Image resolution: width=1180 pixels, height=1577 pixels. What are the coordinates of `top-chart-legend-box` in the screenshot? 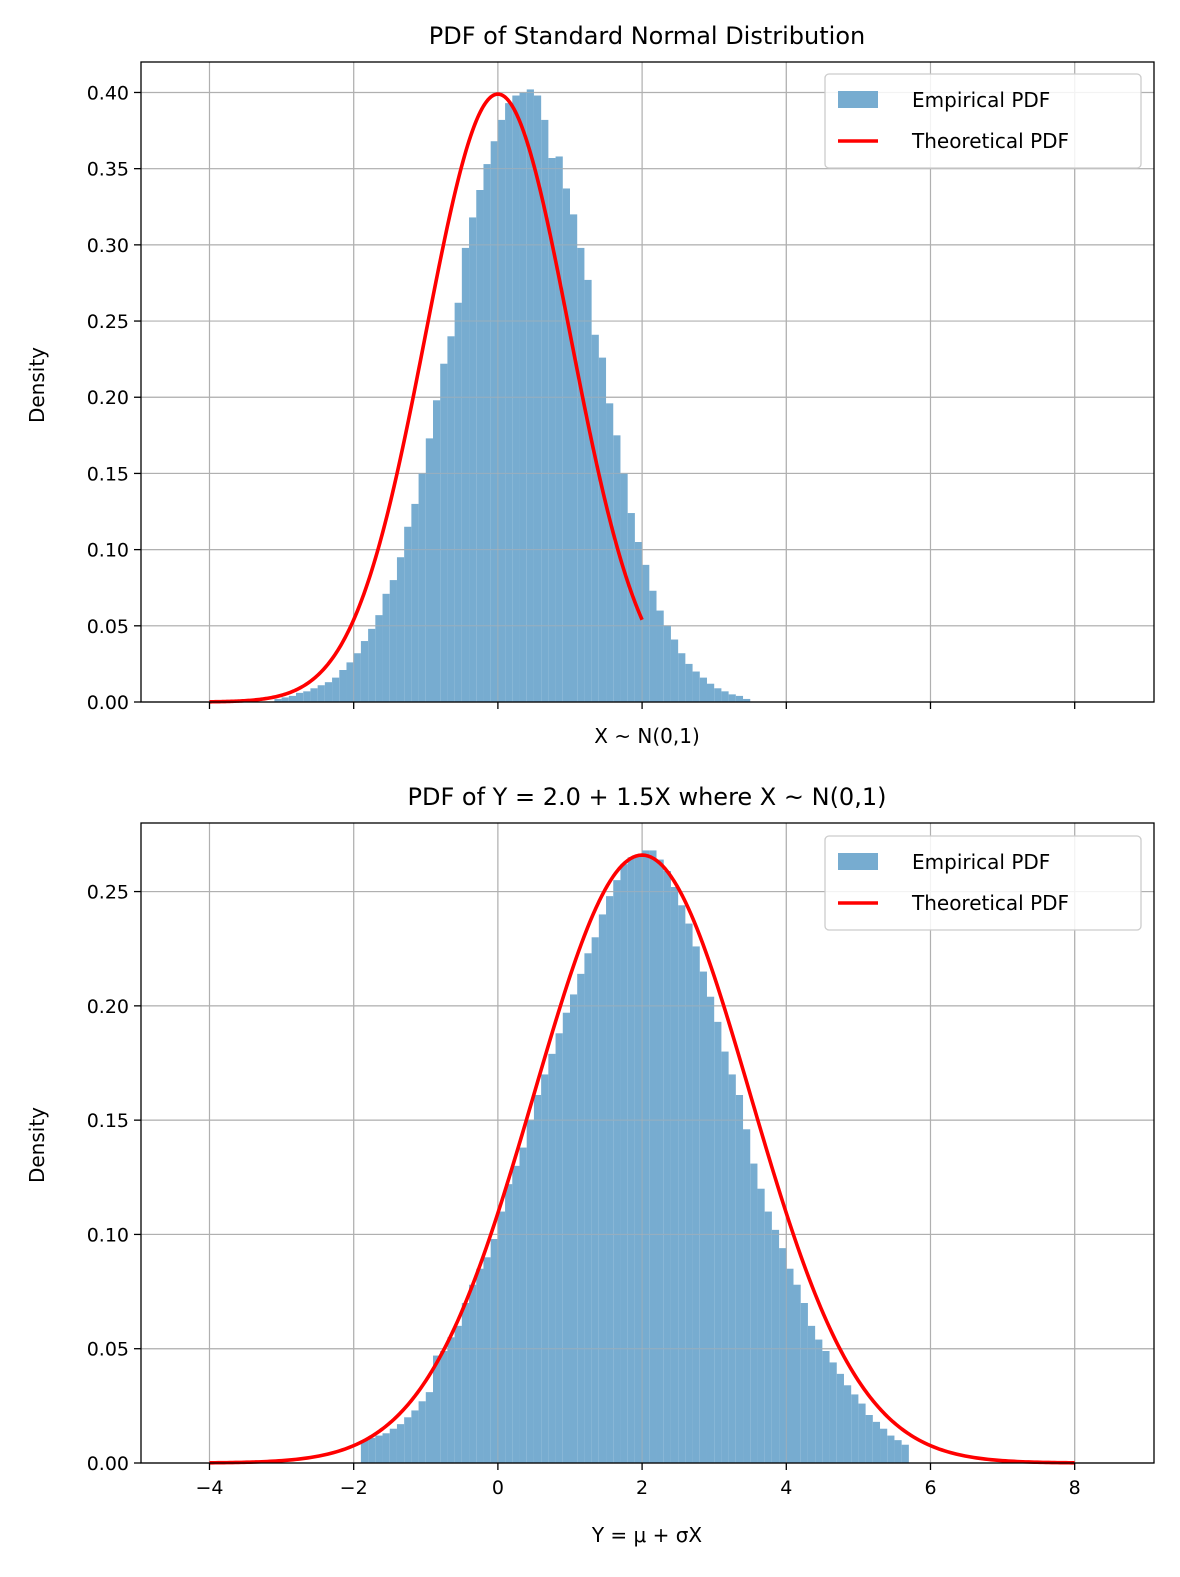 It's located at (983, 121).